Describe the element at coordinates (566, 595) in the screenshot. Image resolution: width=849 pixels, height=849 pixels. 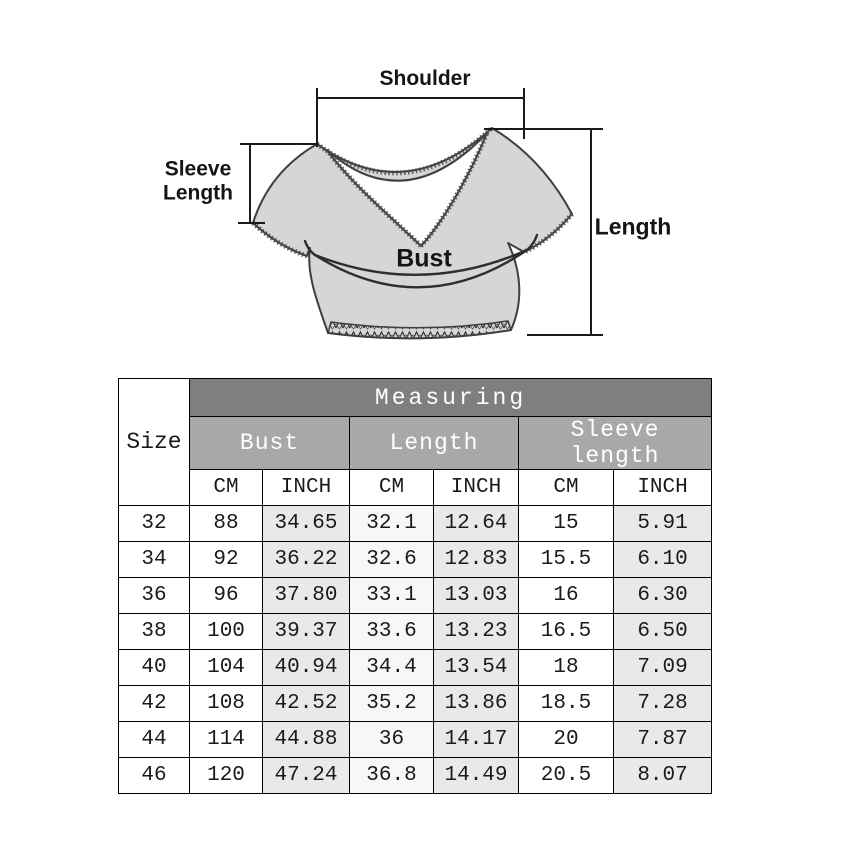
I see `table-cell: 16` at that location.